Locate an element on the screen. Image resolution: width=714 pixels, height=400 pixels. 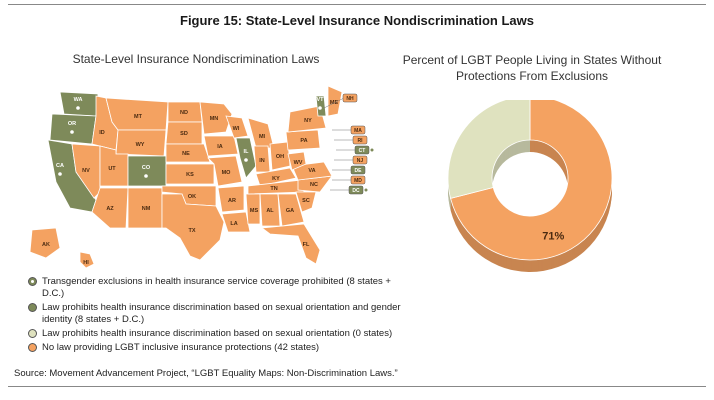
state-label-ok: OK is located at coordinates (192, 197).